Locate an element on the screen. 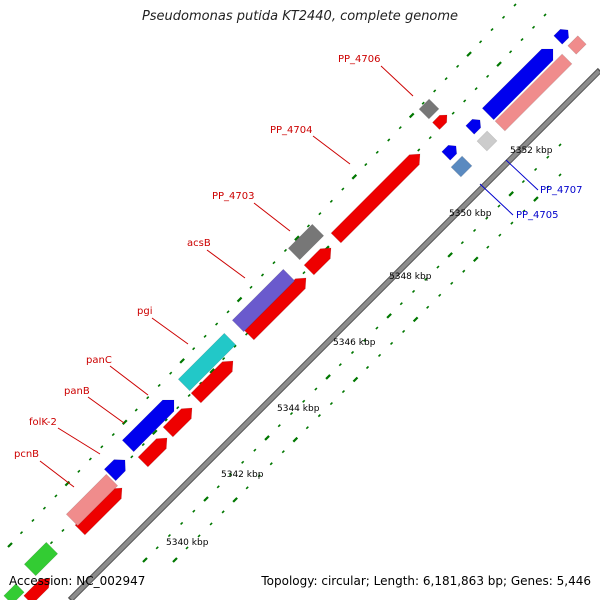 This screenshot has width=600, height=600. gene-label-PP_4707: PP_4707 is located at coordinates (561, 190).